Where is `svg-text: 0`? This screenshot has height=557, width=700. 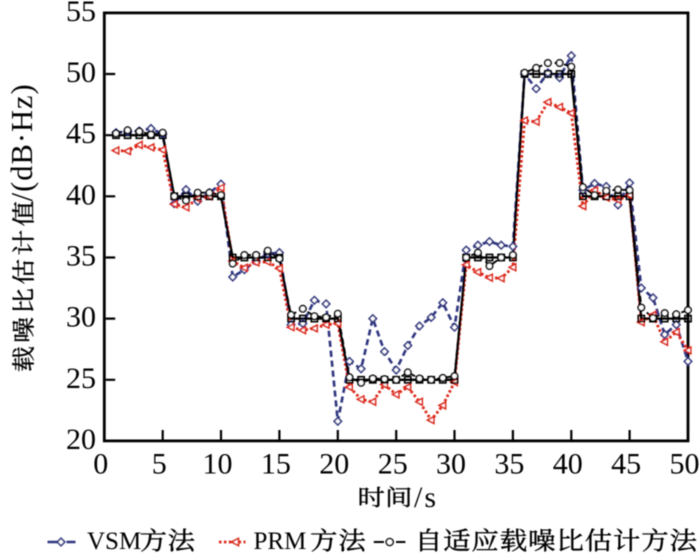
svg-text: 0 is located at coordinates (100, 464).